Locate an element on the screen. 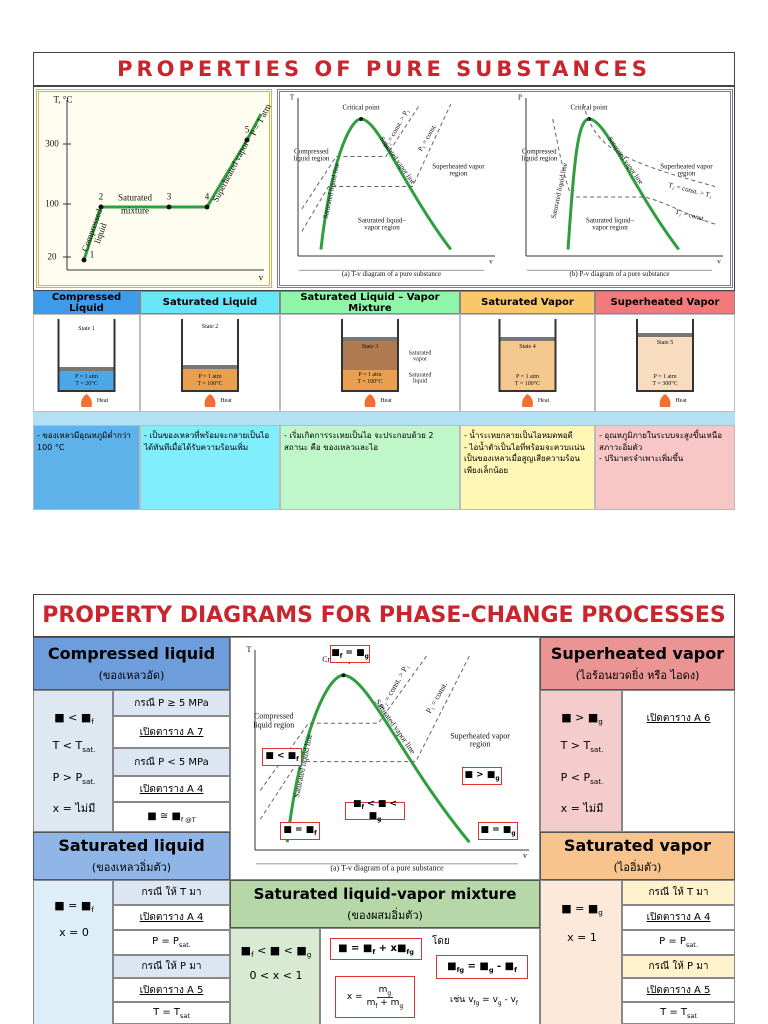 The image size is (768, 1024). example: เช่น vfg = vg - vf is located at coordinates (484, 999).